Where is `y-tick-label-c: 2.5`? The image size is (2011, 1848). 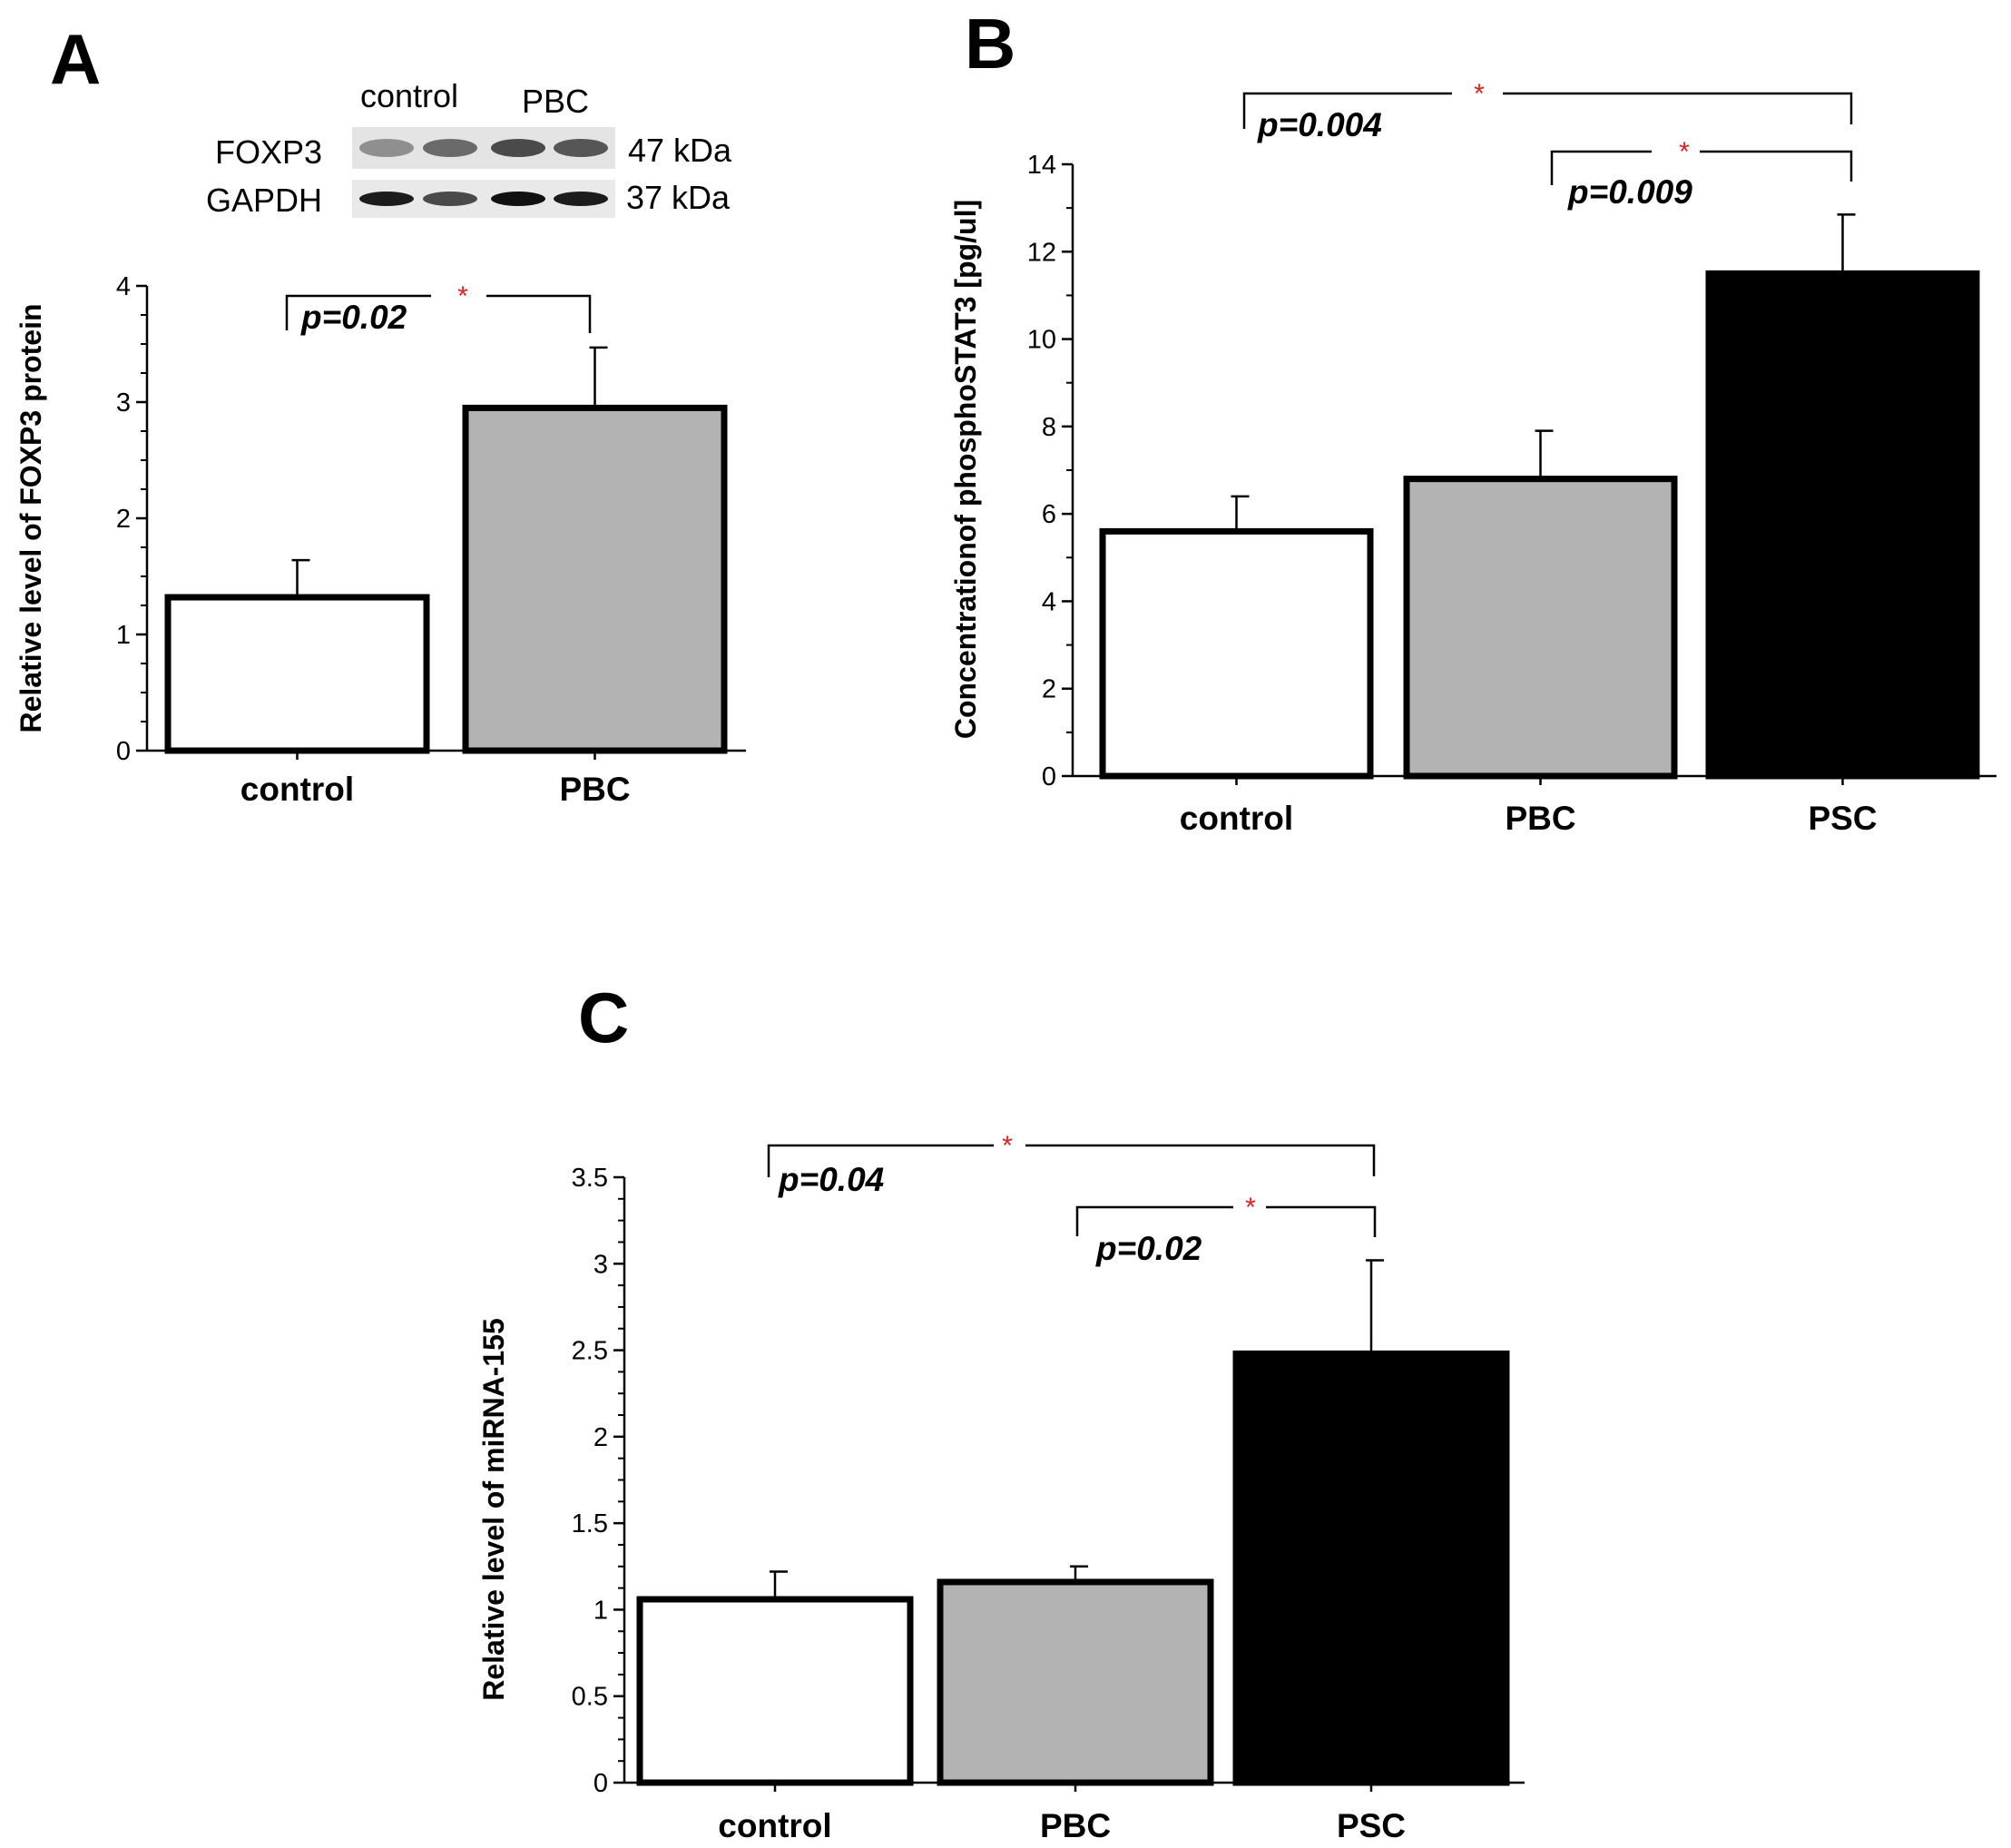
y-tick-label-c: 2.5 is located at coordinates (590, 1351).